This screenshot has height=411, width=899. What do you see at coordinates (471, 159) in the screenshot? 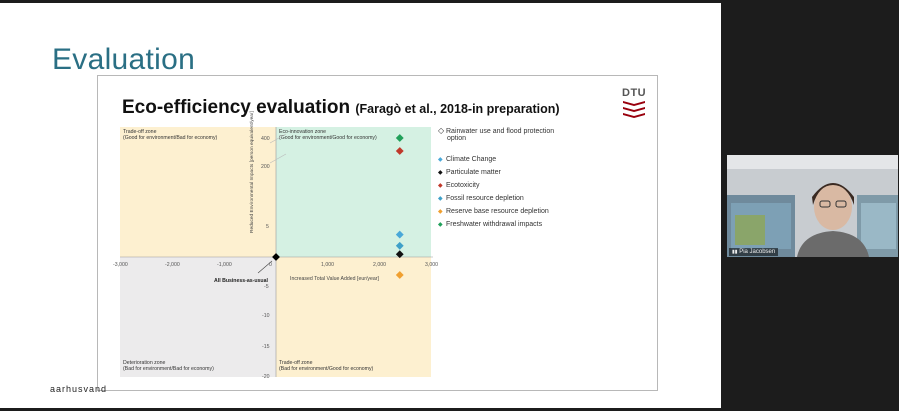
I see `legend-label-climate-change: Climate Change` at bounding box center [471, 159].